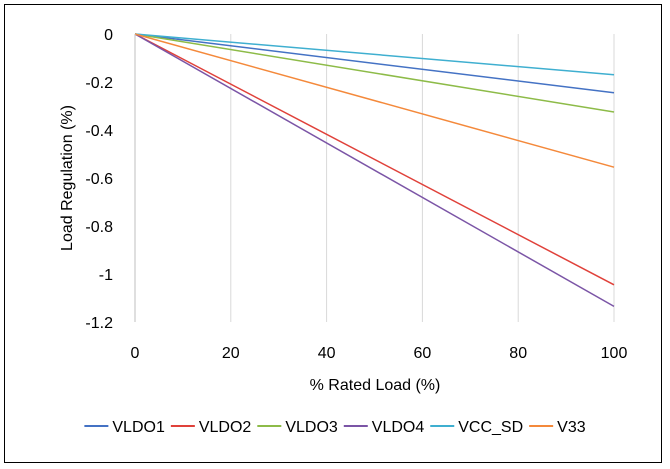 Image resolution: width=670 pixels, height=469 pixels. Describe the element at coordinates (398, 427) in the screenshot. I see `legend-label: VLDO4` at that location.